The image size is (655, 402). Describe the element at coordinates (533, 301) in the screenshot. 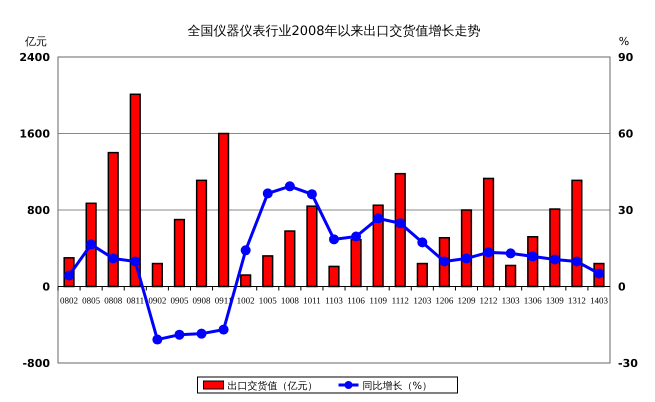

I see `x-tick-label: 1306` at that location.